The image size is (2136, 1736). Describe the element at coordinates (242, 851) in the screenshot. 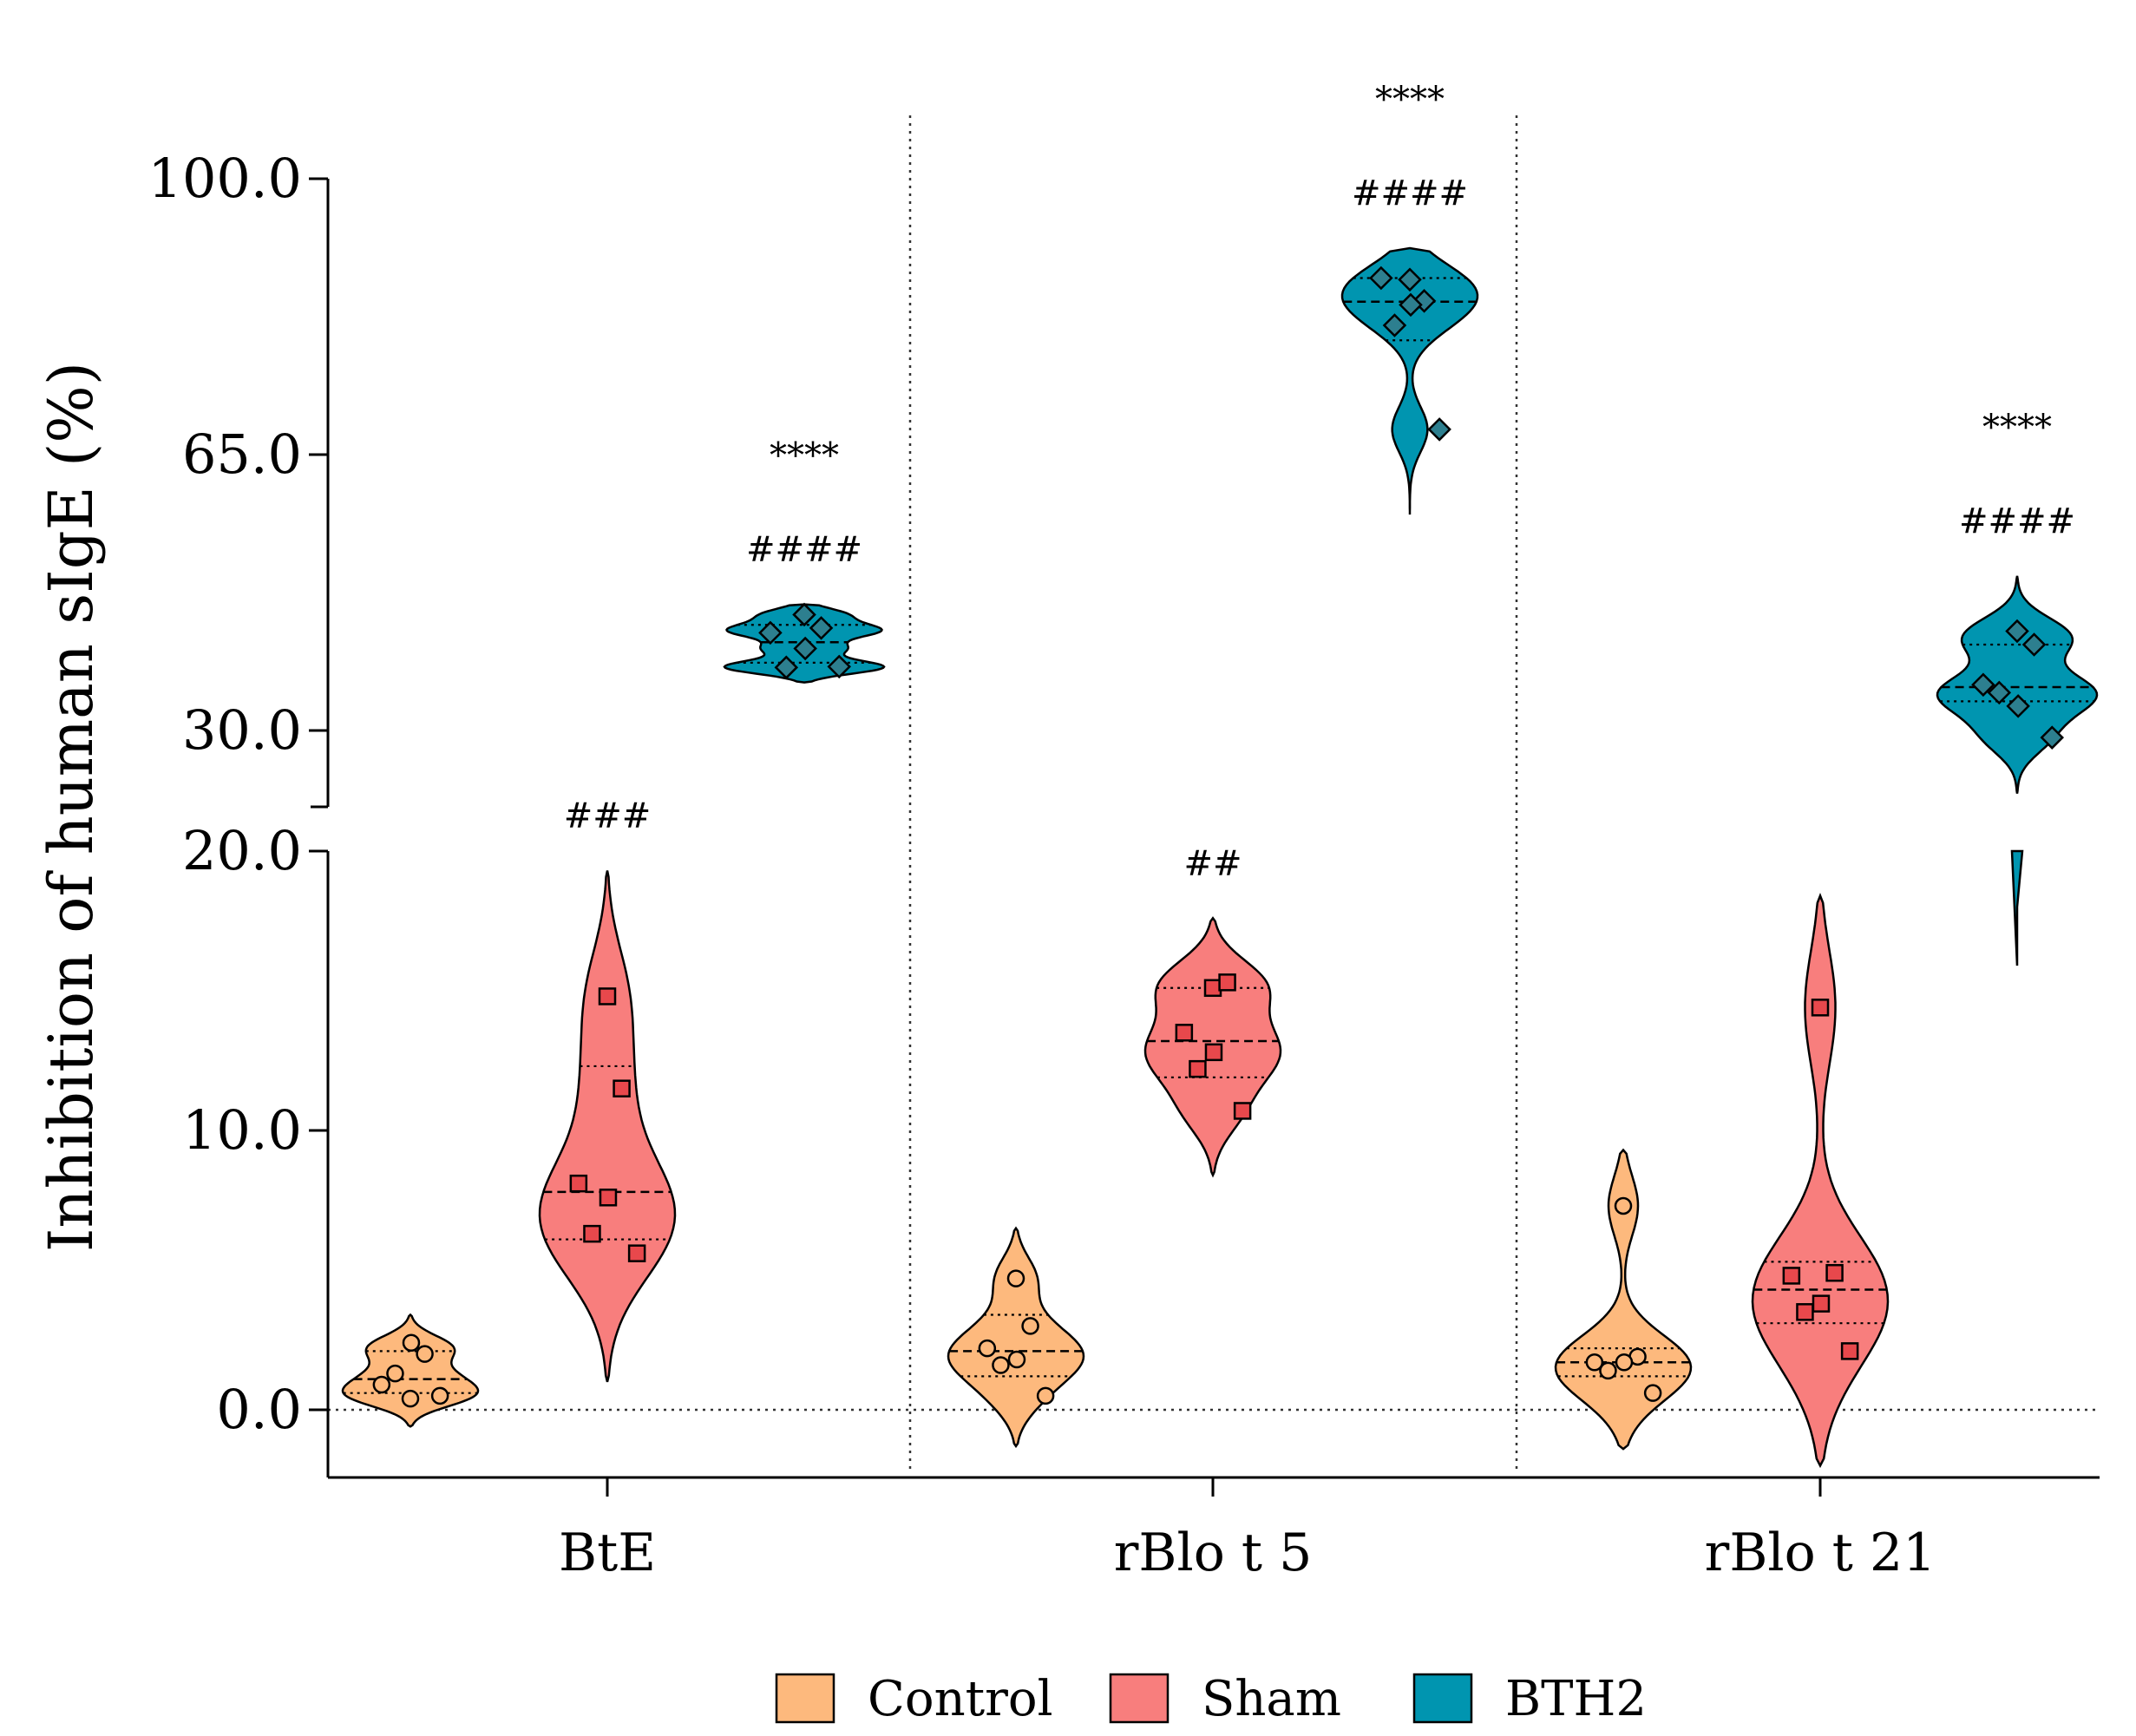

I see `y-tick-label: 20.0` at that location.